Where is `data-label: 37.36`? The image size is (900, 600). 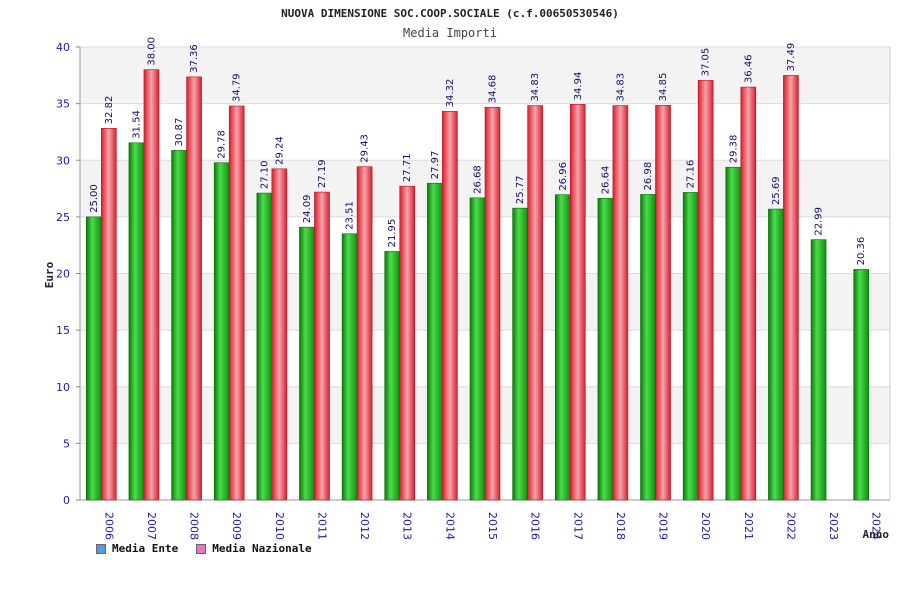
data-label: 37.36 is located at coordinates (194, 58).